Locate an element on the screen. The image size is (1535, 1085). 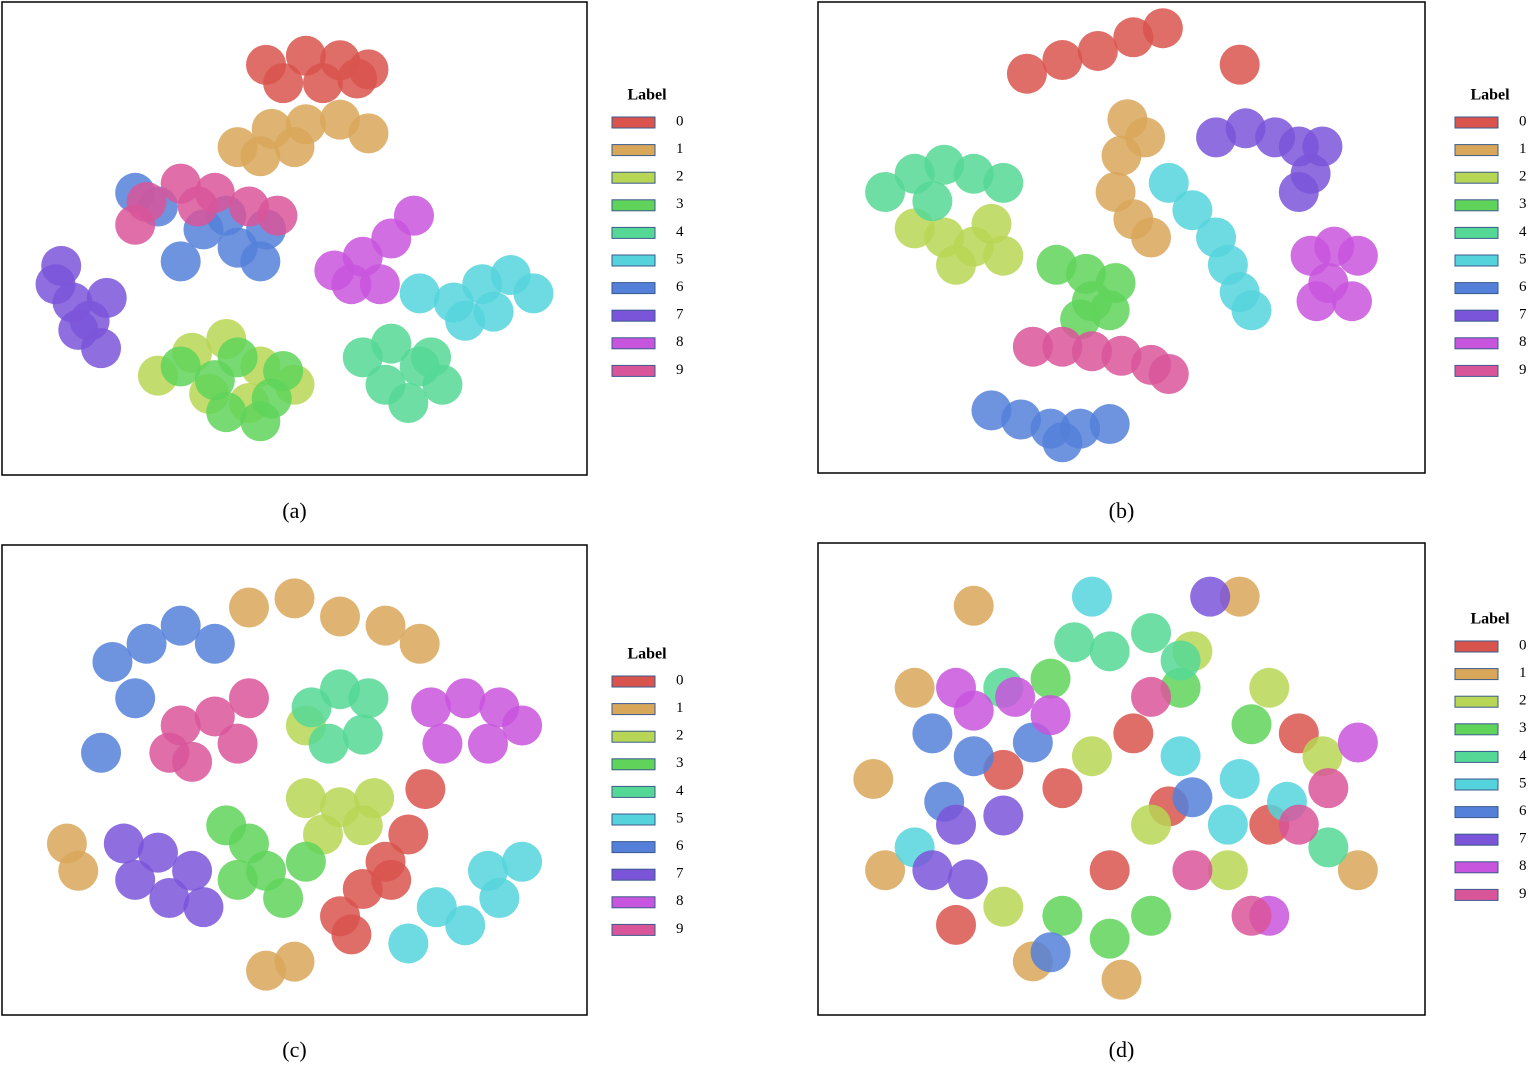
legend-label: 0 is located at coordinates (680, 121).